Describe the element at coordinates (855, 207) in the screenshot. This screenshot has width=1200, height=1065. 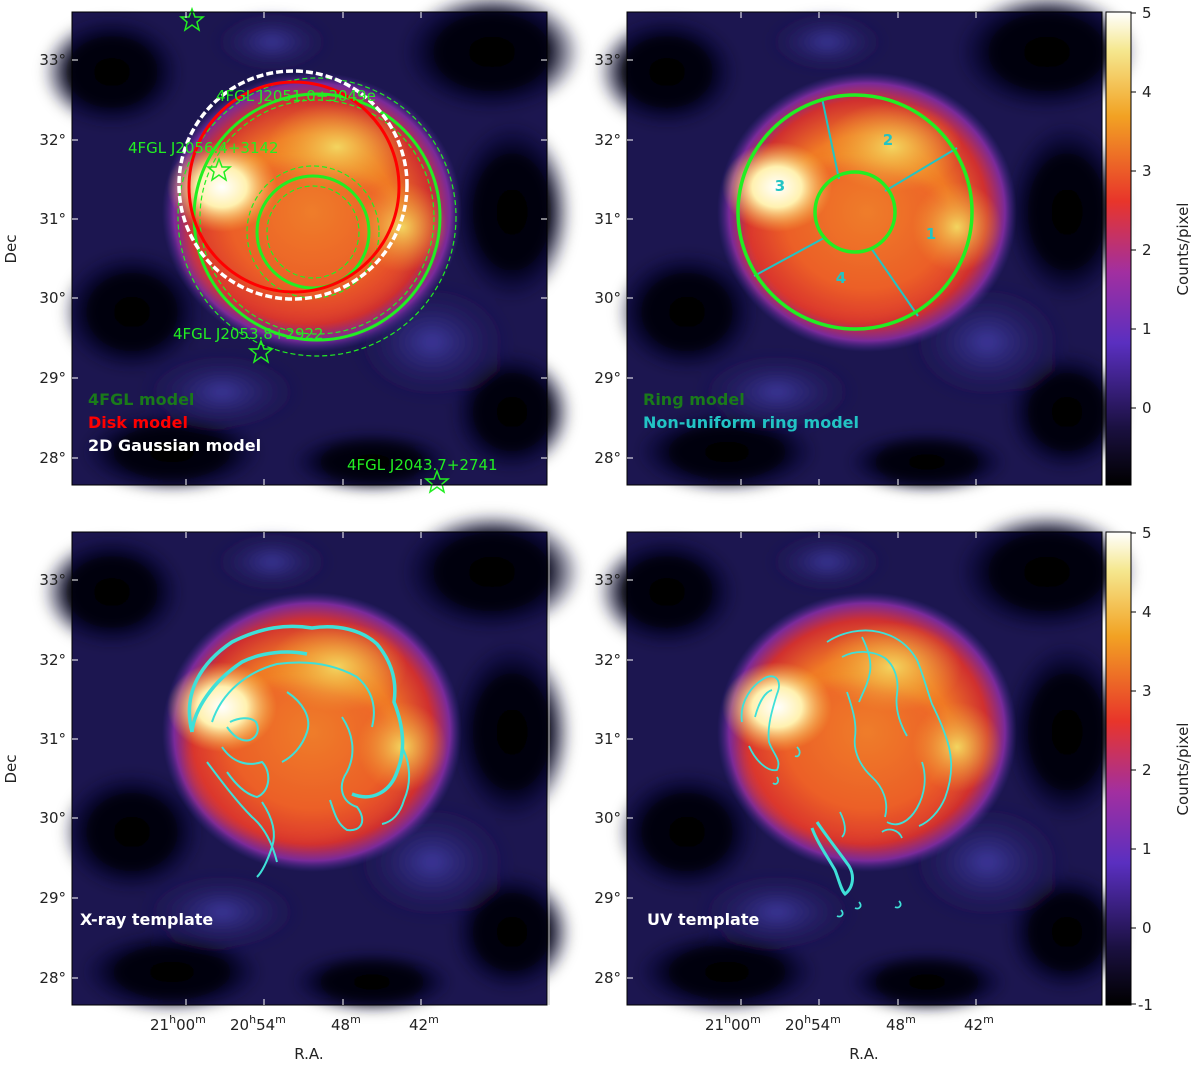
I see `non-uniform-ring-overlay` at that location.